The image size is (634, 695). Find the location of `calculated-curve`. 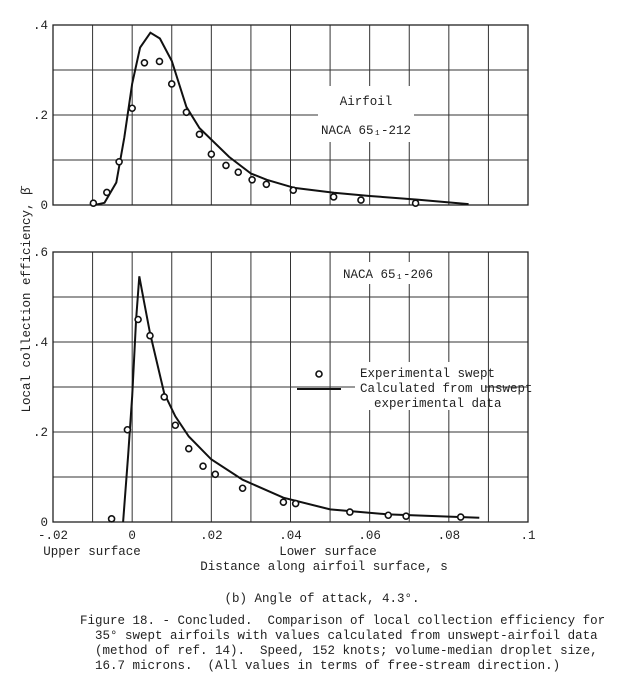

calculated-curve is located at coordinates (281, 118).